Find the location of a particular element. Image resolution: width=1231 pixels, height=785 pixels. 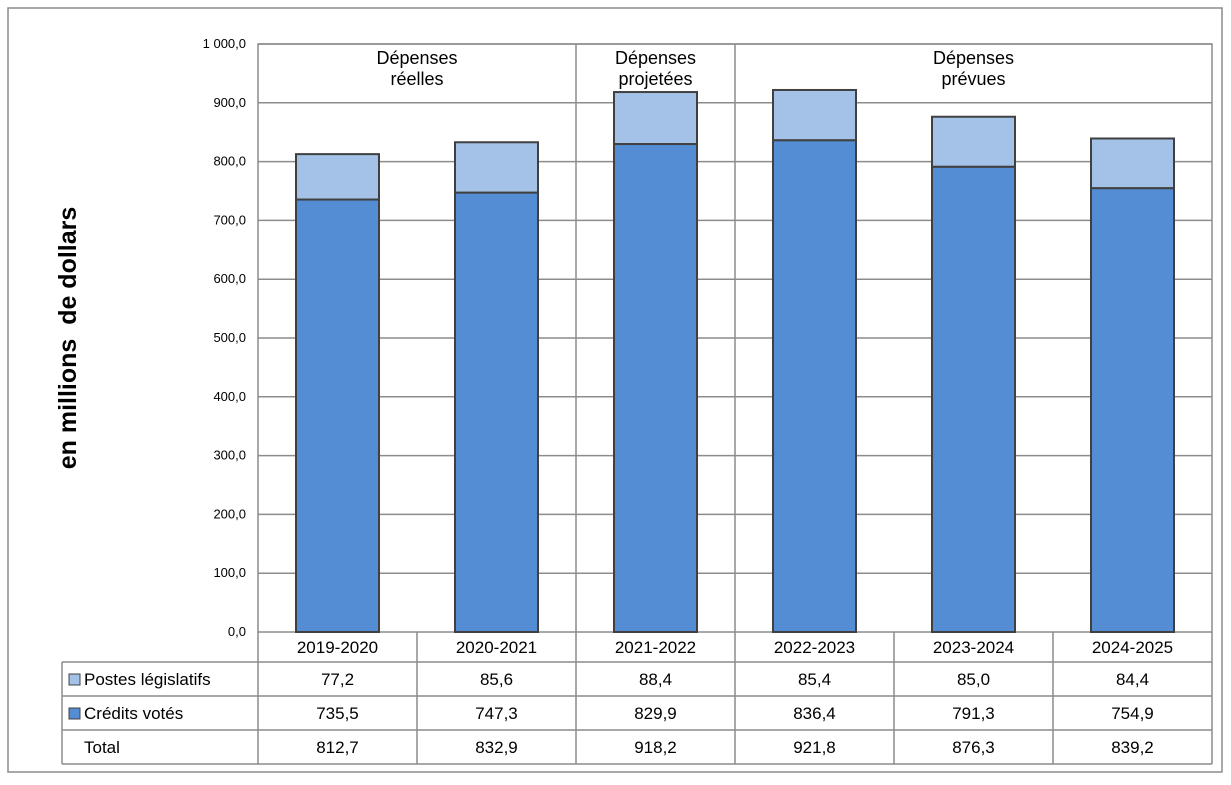

legend-label: Postes législatifs is located at coordinates (147, 679).